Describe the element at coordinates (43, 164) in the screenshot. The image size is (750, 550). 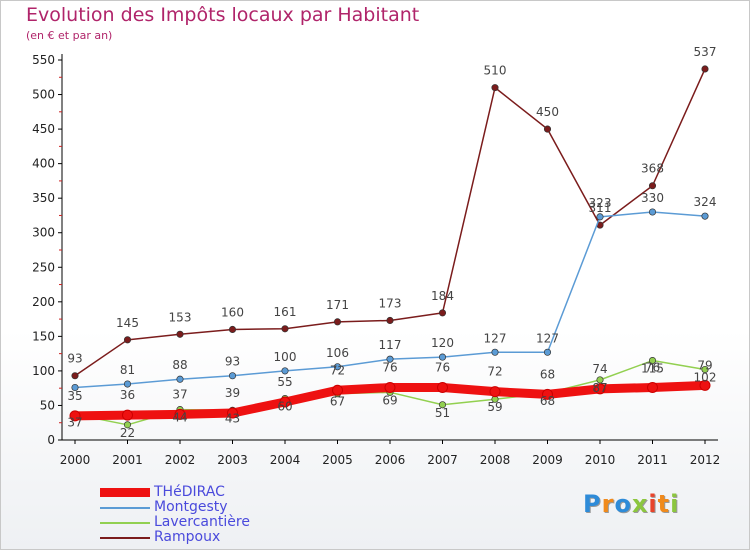
I see `y-tick-label: 400` at that location.